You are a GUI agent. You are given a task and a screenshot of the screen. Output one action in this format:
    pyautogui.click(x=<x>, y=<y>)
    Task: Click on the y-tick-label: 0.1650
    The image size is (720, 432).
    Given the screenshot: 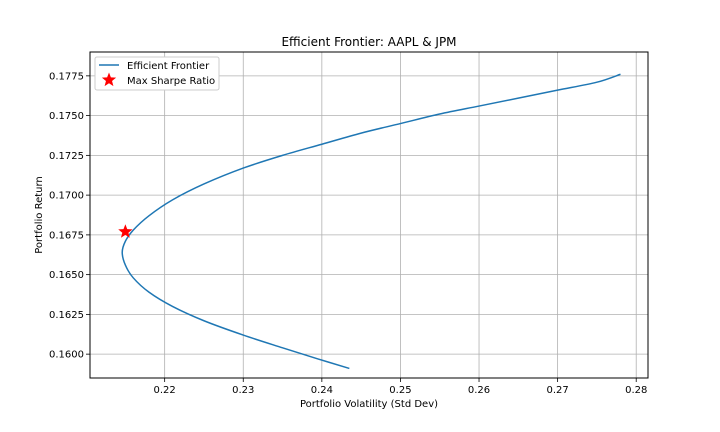 What is the action you would take?
    pyautogui.click(x=66, y=275)
    